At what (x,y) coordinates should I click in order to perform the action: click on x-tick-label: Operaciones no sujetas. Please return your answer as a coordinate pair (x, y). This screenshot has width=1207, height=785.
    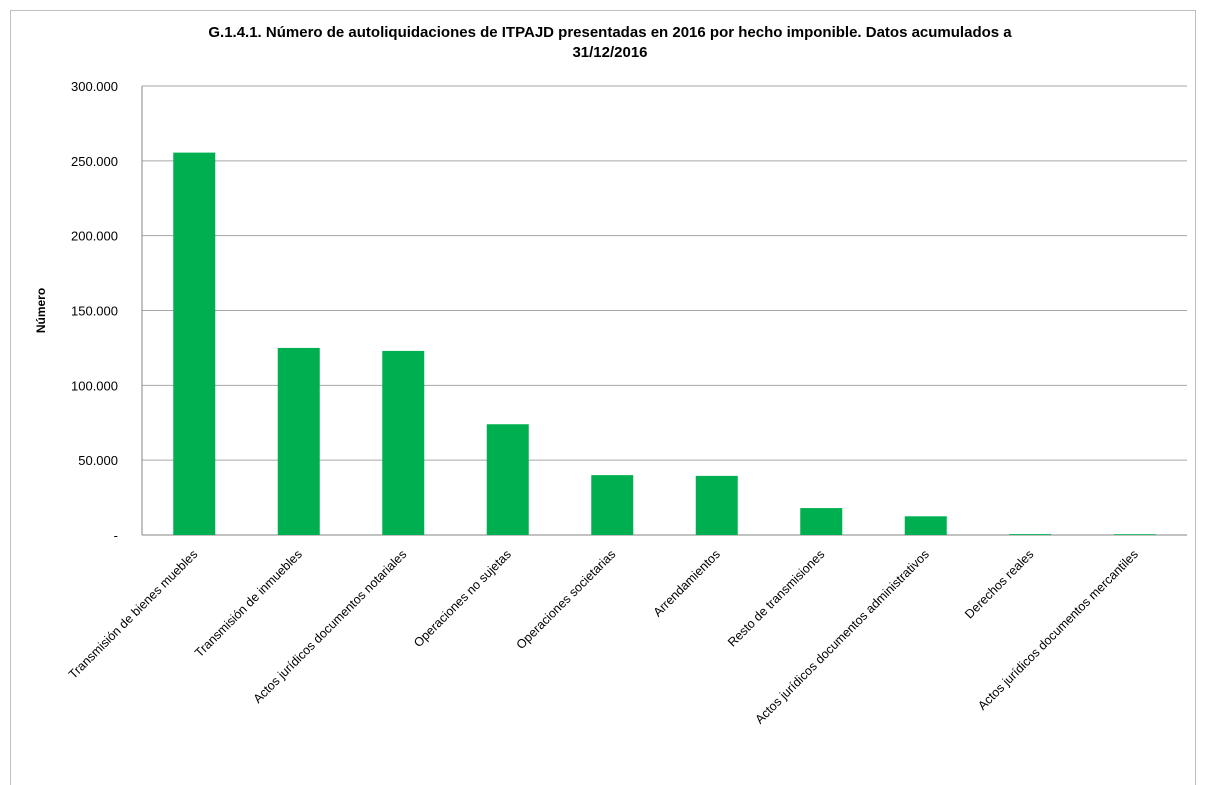
    Looking at the image, I should click on (462, 598).